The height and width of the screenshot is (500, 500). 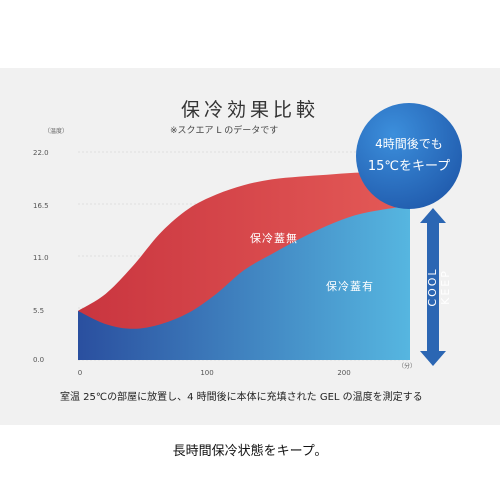 What do you see at coordinates (39, 360) in the screenshot?
I see `y-tick-label: 0.0` at bounding box center [39, 360].